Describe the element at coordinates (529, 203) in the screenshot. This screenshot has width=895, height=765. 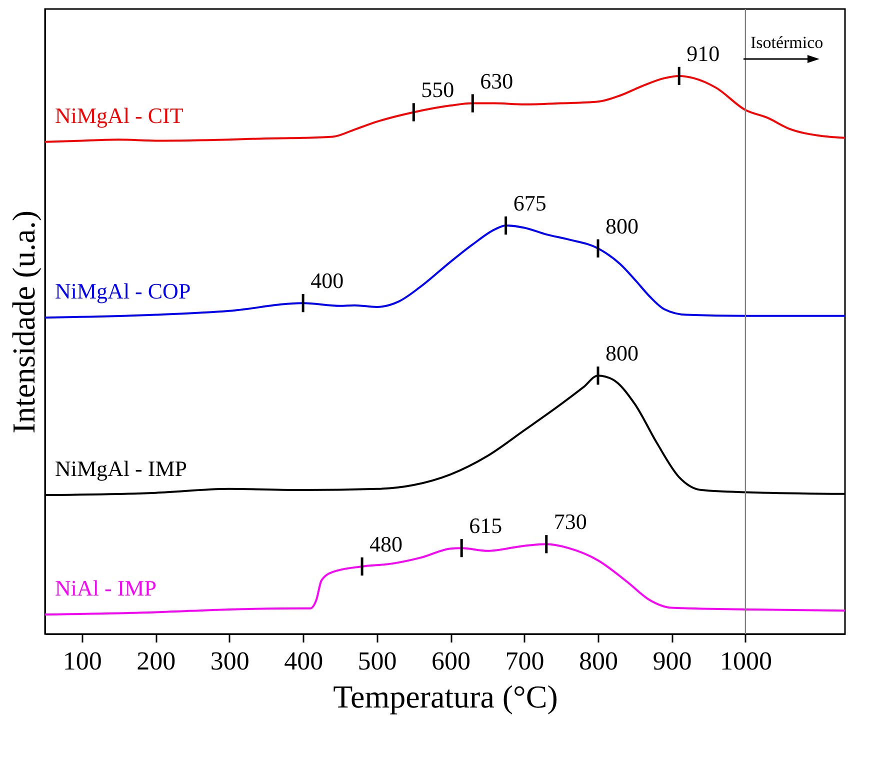
I see `annotation: 675` at that location.